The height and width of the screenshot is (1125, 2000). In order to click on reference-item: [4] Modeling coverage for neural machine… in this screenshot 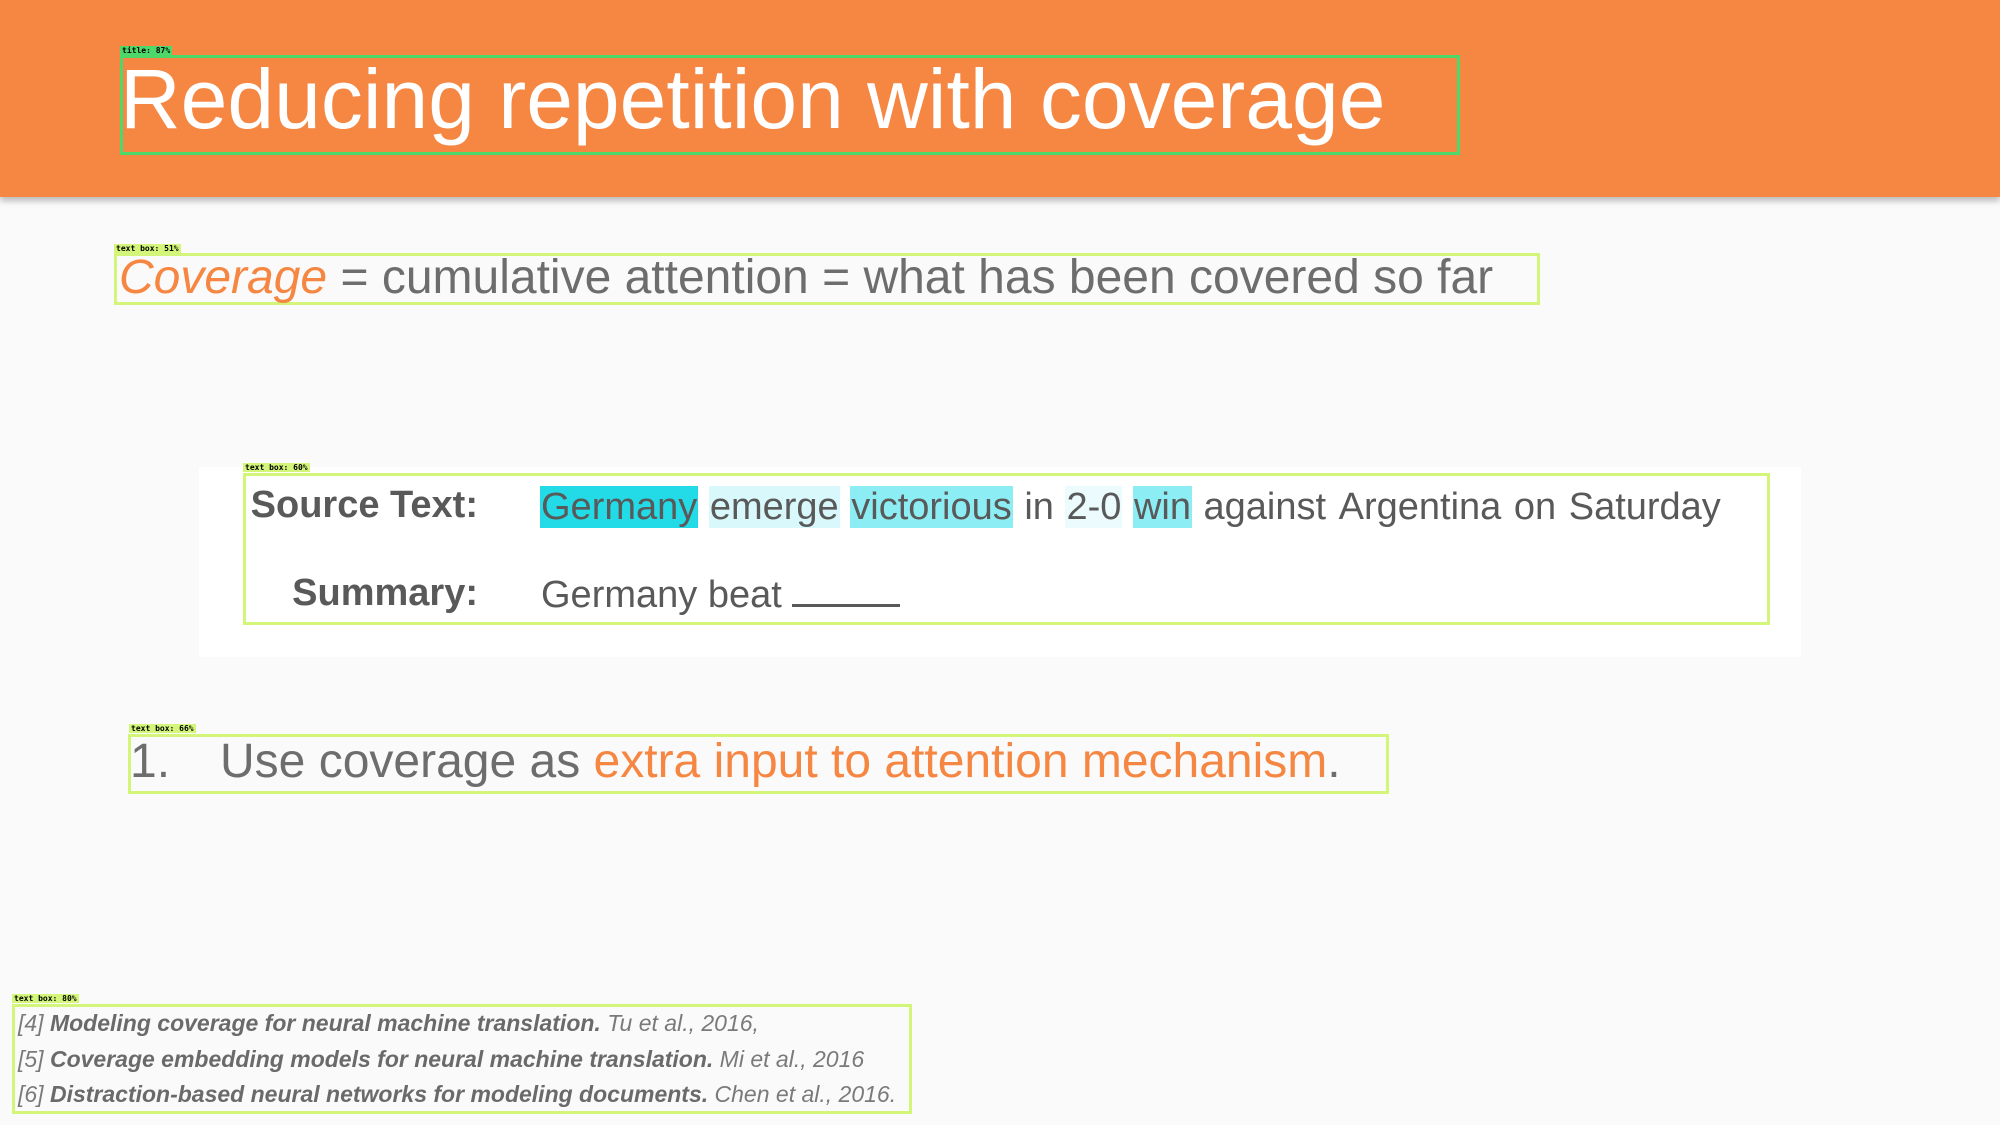, I will do `click(388, 1023)`.